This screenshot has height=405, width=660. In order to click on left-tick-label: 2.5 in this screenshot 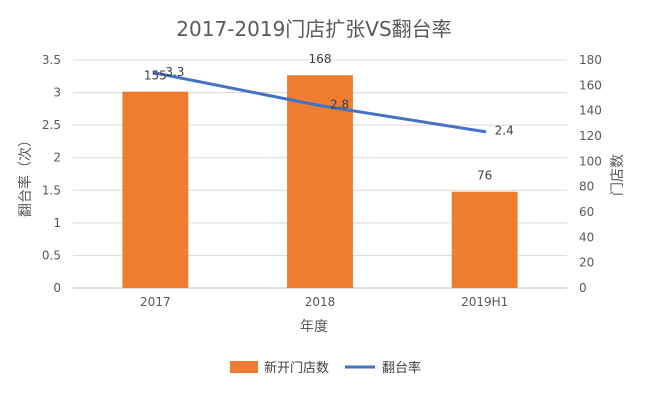, I will do `click(51, 125)`.